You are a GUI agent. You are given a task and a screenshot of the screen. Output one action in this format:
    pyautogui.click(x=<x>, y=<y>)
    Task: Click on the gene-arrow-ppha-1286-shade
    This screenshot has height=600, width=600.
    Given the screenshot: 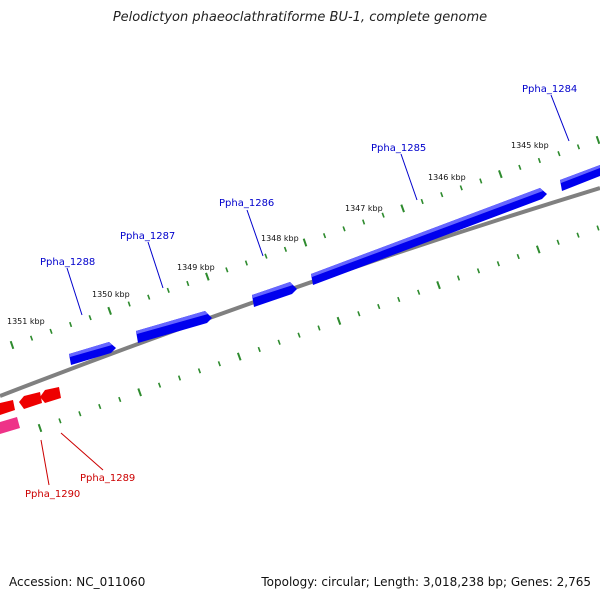 What is the action you would take?
    pyautogui.click(x=272, y=290)
    